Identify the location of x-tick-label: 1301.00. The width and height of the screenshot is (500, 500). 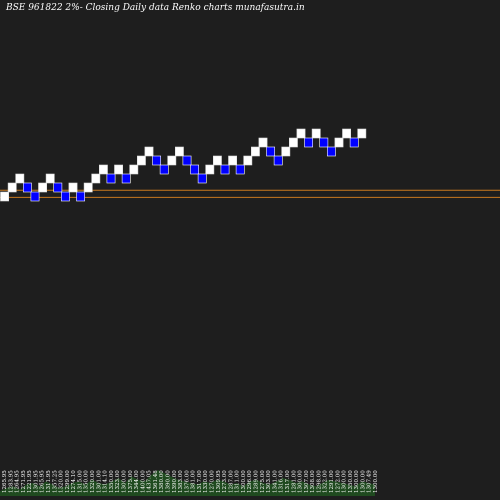
(99, 481).